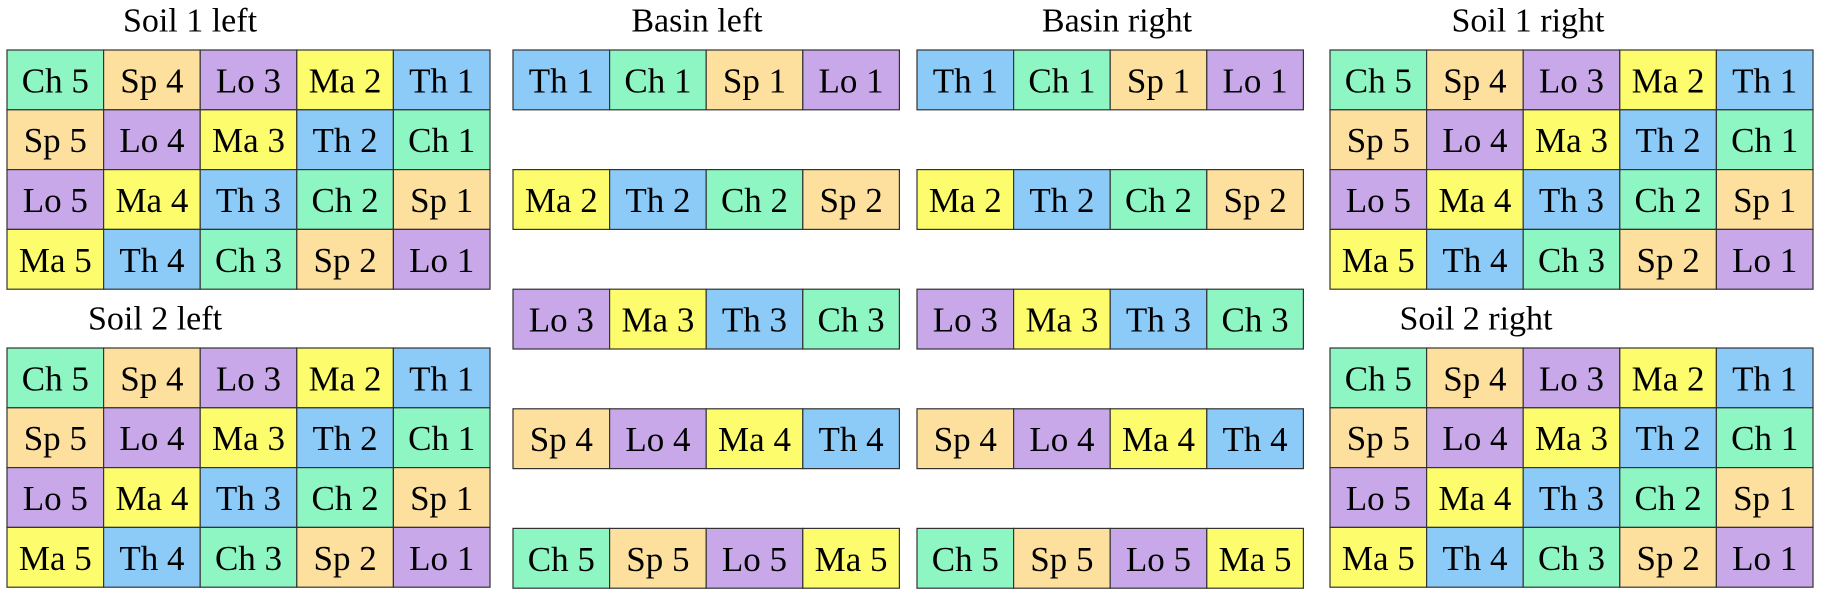 The image size is (1821, 594). Describe the element at coordinates (1117, 21) in the screenshot. I see `group-title: Basin right` at that location.